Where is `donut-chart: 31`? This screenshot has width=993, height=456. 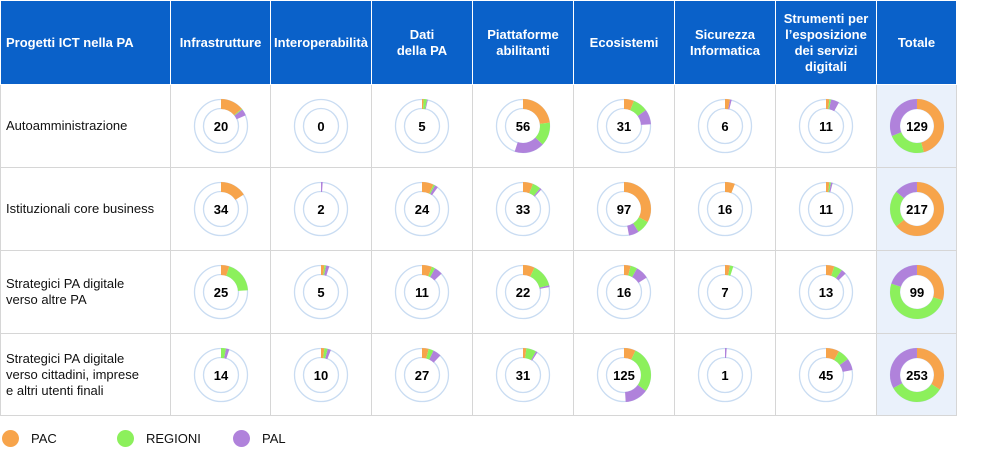
donut-chart: 31 is located at coordinates (523, 374).